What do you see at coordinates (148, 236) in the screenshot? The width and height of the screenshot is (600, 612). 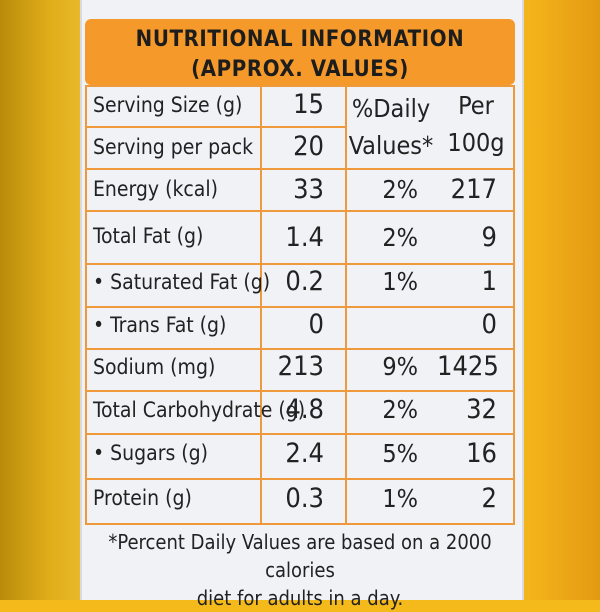 I see `nutrient-label: Total Fat (g)` at bounding box center [148, 236].